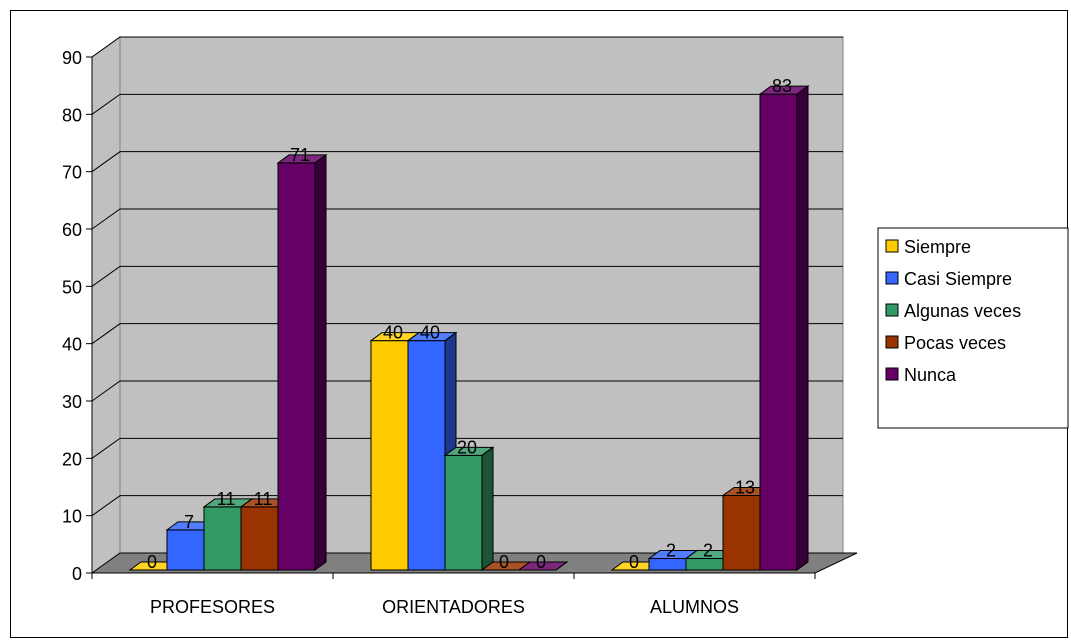 Image resolution: width=1071 pixels, height=643 pixels. What do you see at coordinates (962, 311) in the screenshot?
I see `legend-label: Algunas veces` at bounding box center [962, 311].